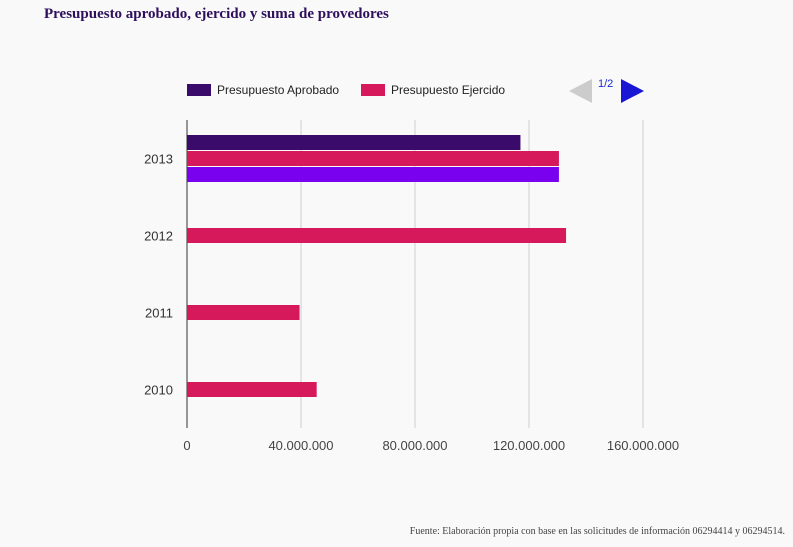  I want to click on x-tick-label: 120.000.000, so click(529, 445).